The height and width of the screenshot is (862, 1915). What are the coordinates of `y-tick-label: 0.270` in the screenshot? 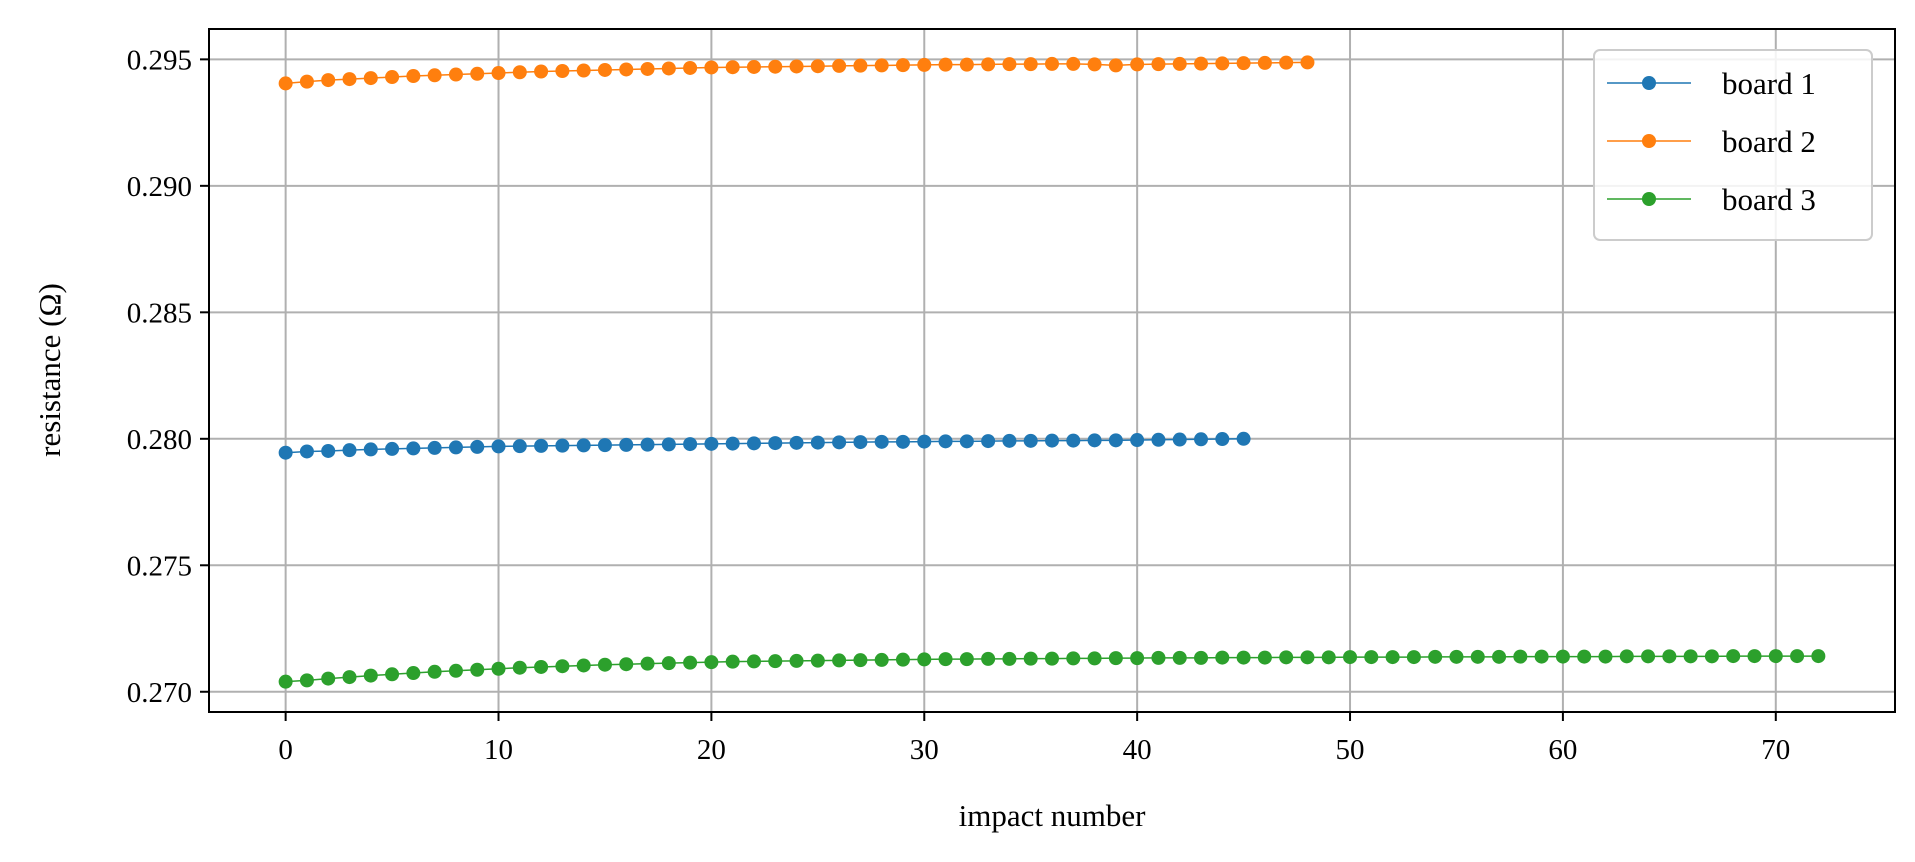 It's located at (159, 693).